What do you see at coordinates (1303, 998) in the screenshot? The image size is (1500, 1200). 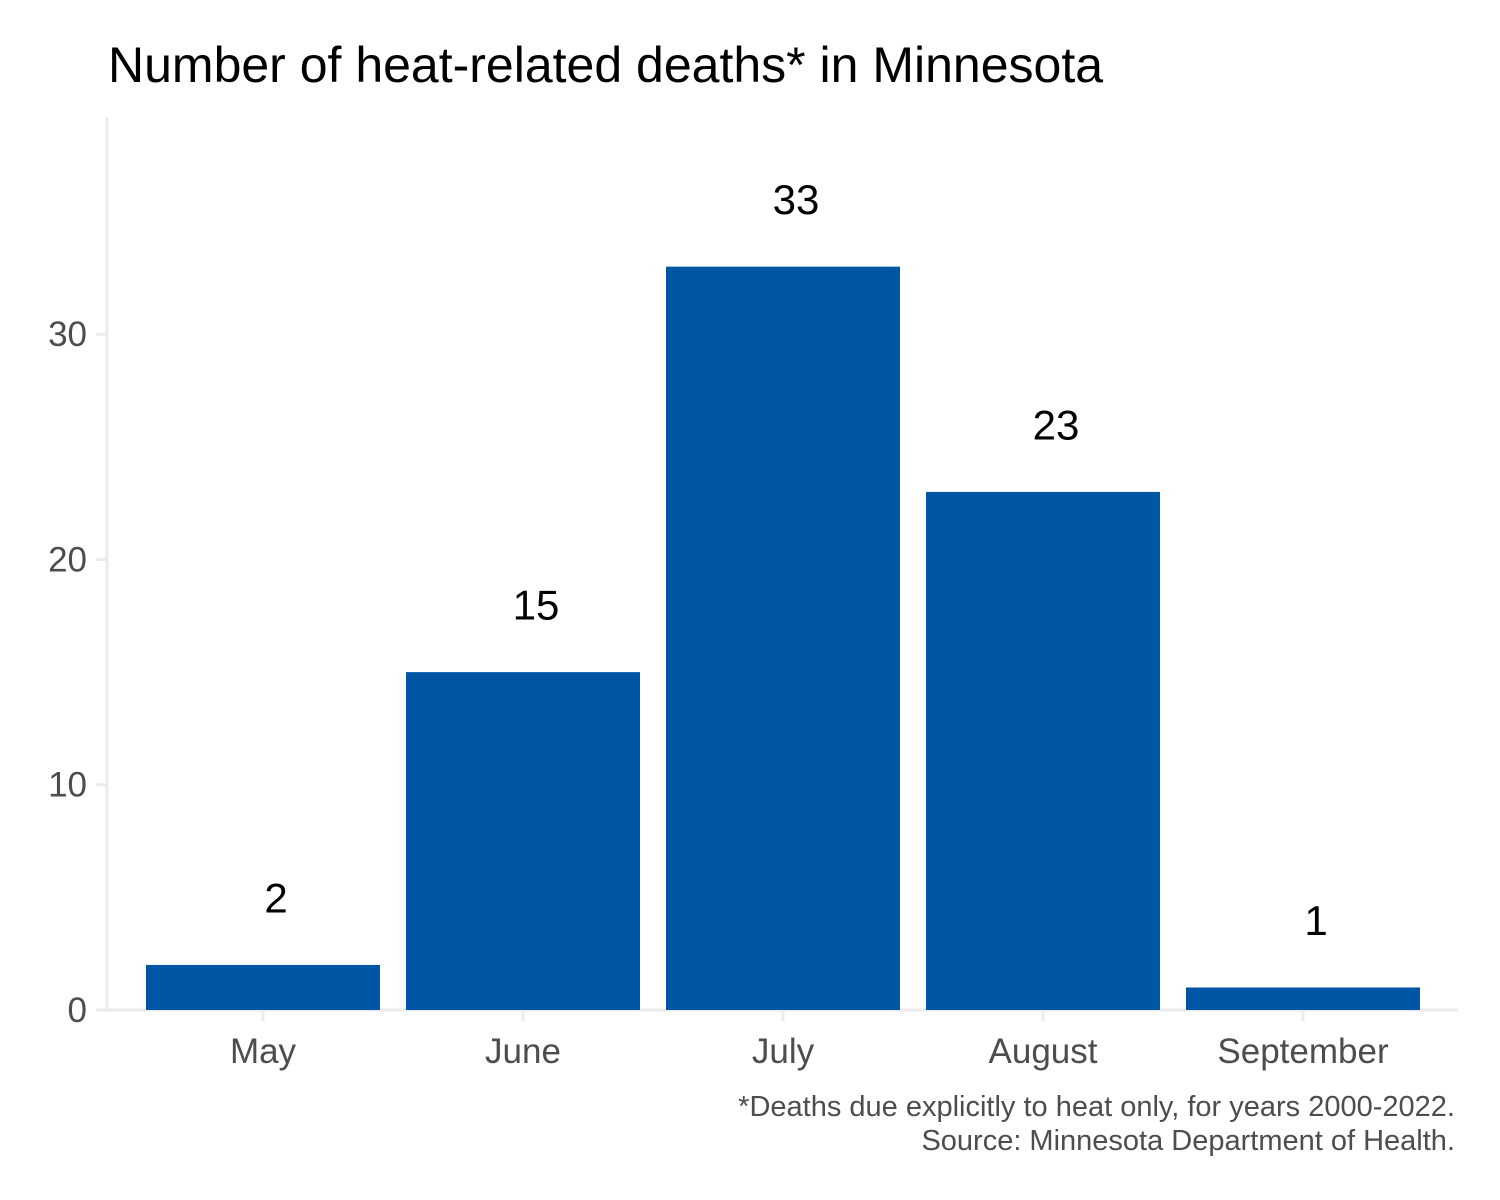 I see `bar-september` at bounding box center [1303, 998].